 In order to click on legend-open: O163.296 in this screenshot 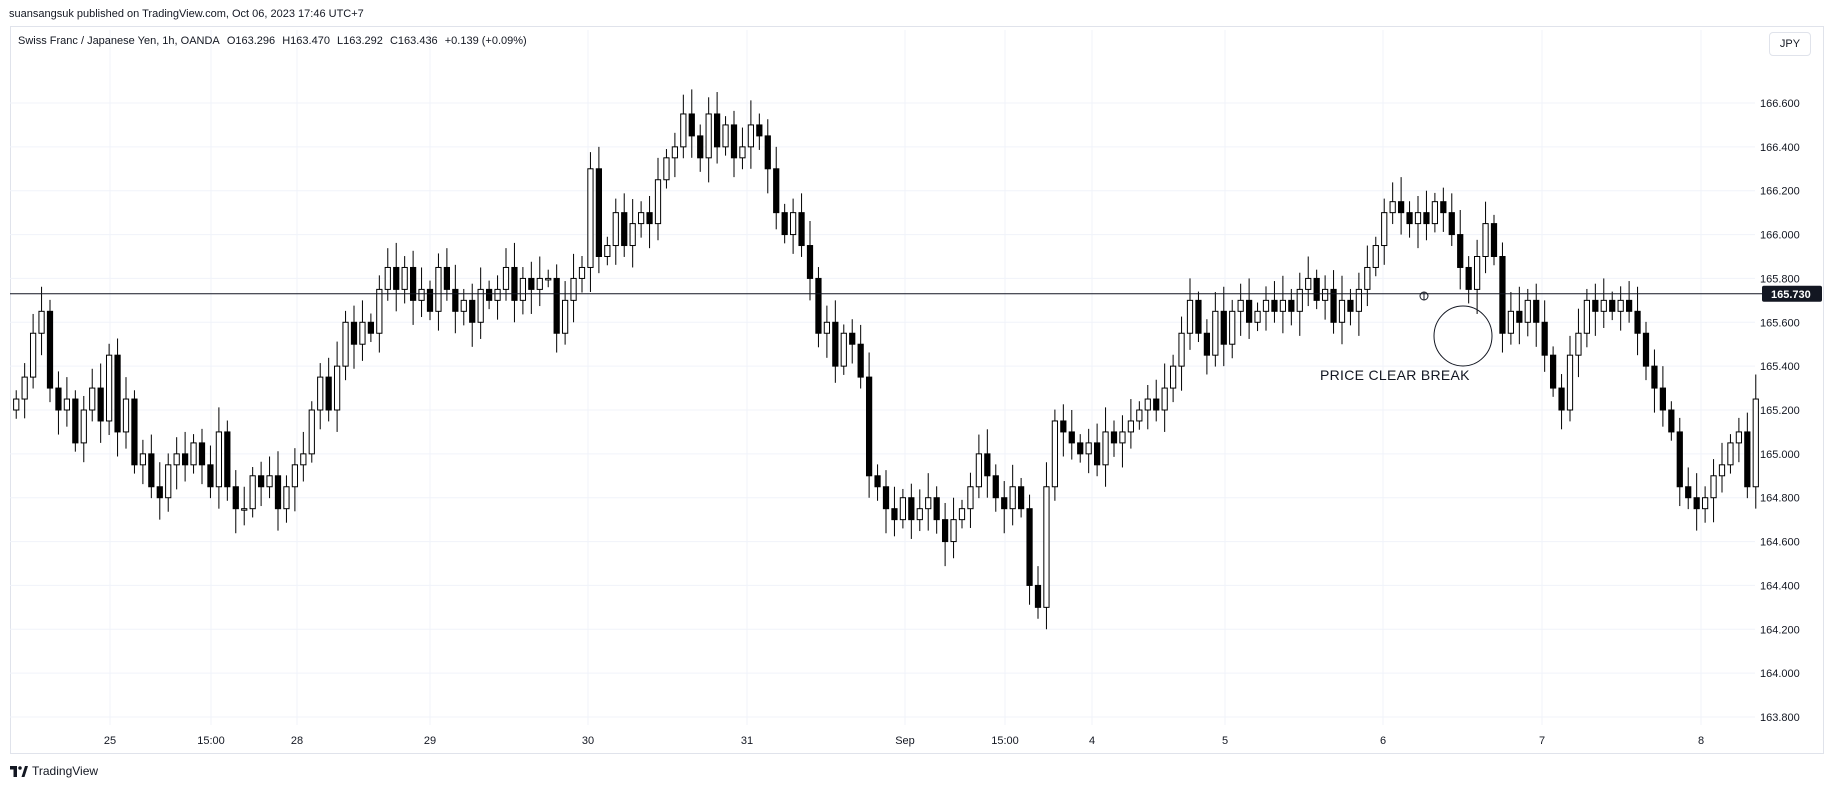, I will do `click(251, 41)`.